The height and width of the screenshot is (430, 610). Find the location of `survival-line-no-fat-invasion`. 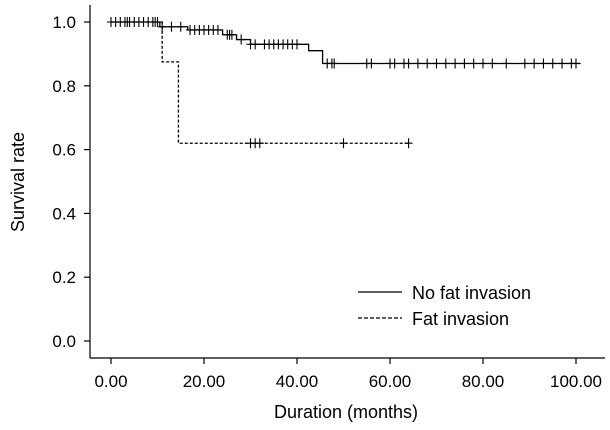

survival-line-no-fat-invasion is located at coordinates (346, 43).